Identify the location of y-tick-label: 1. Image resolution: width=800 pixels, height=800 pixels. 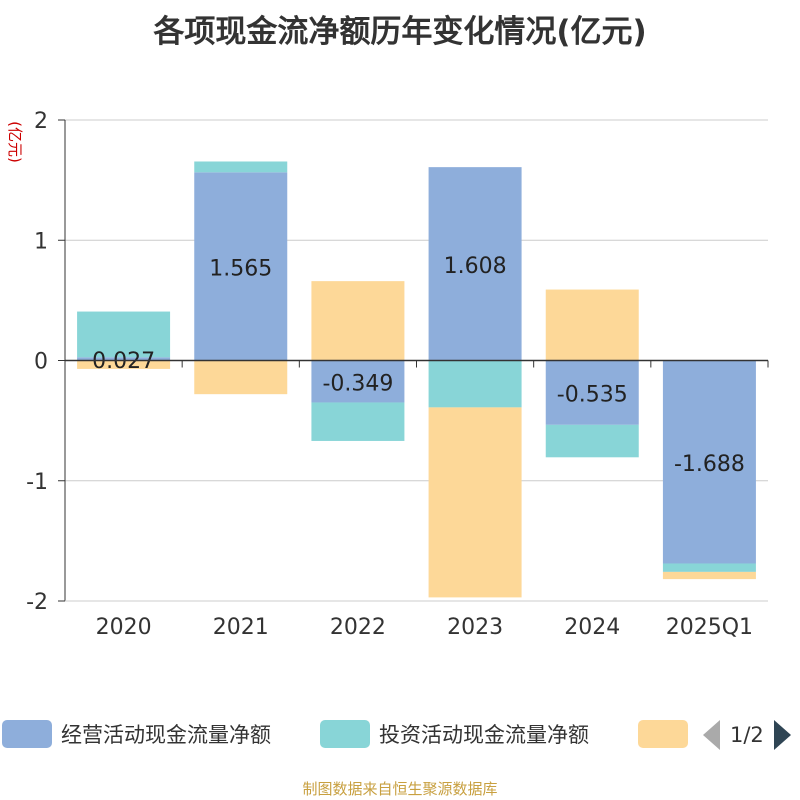
(41, 241).